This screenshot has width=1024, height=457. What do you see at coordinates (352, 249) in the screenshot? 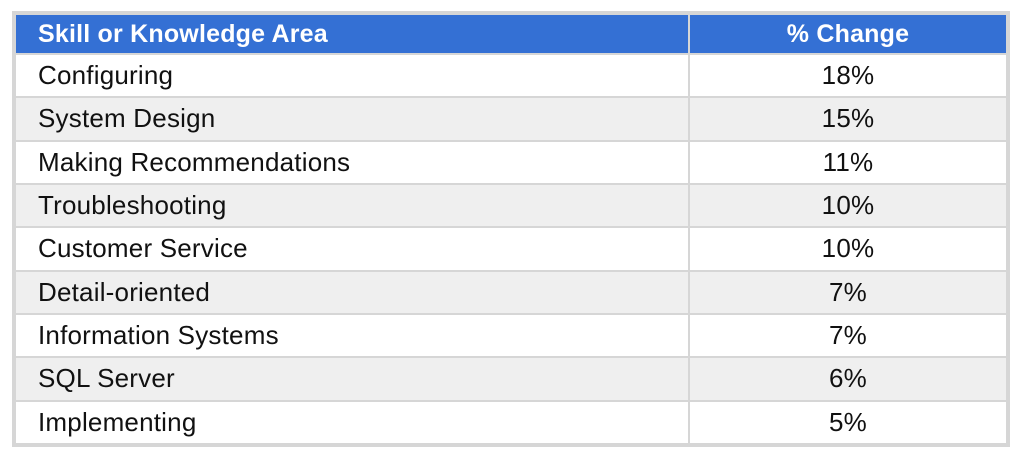
I see `skill-cell: Customer Service` at bounding box center [352, 249].